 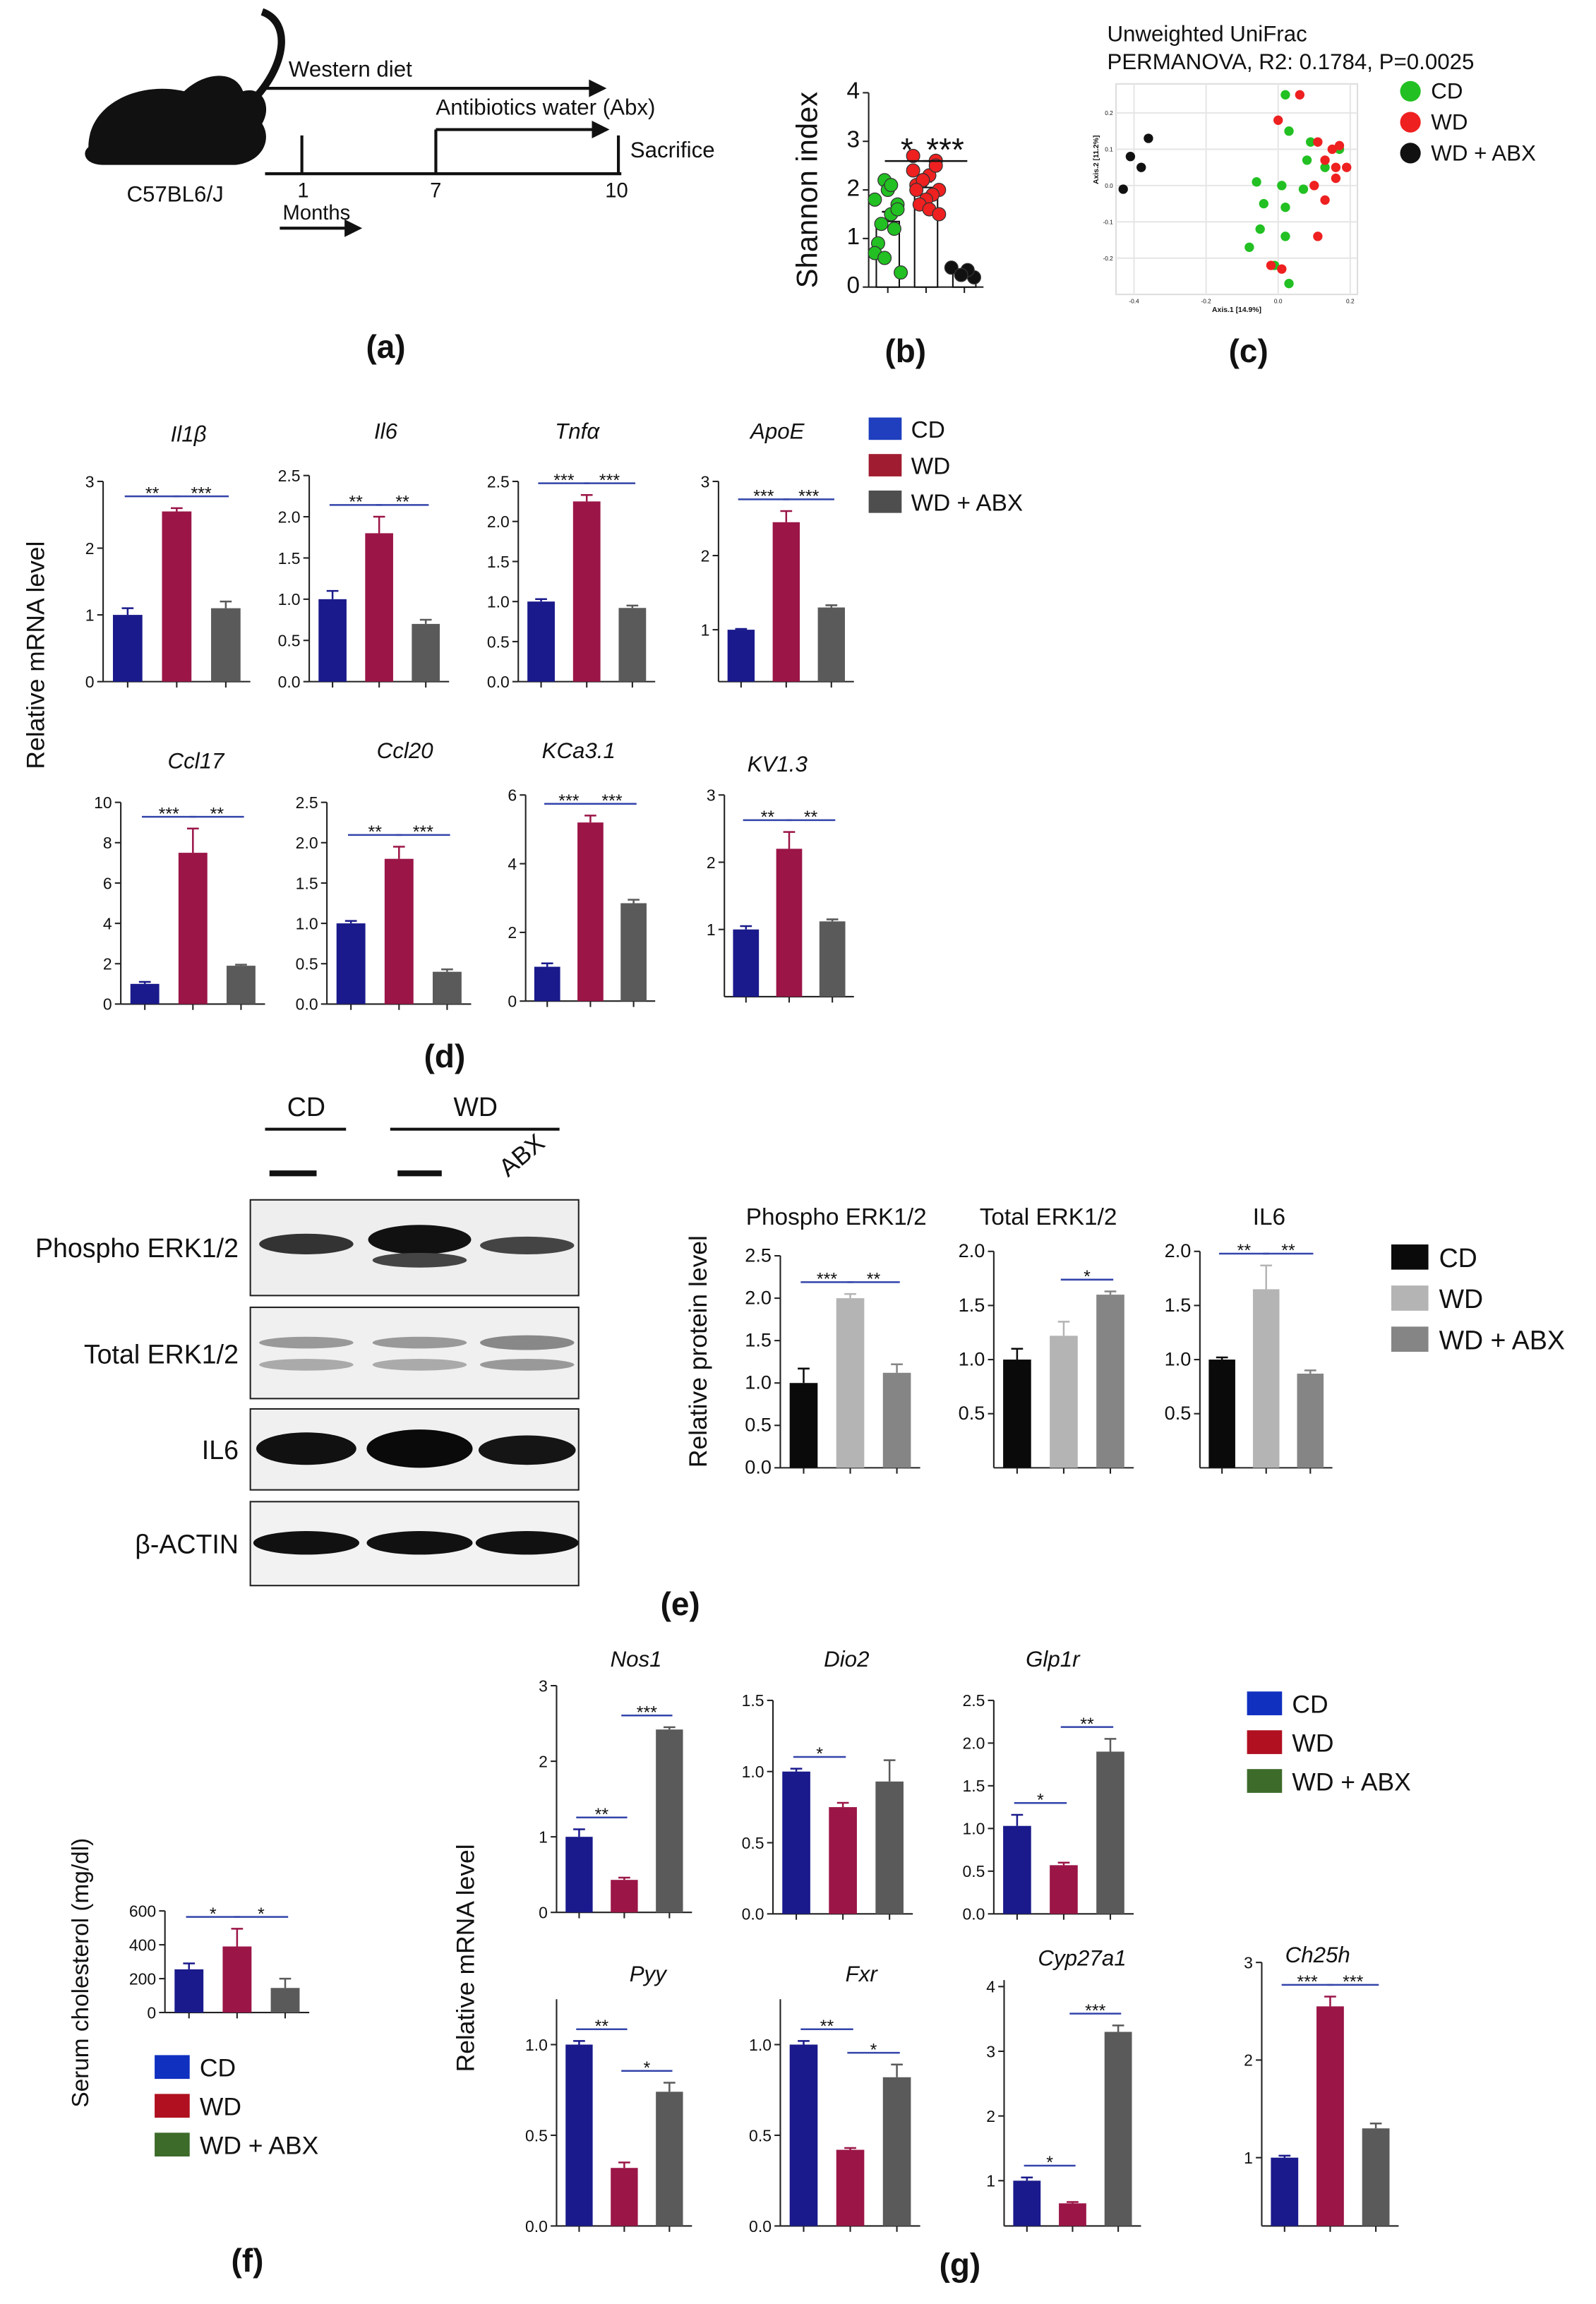 What do you see at coordinates (1237, 310) in the screenshot?
I see `x-axis-label: Axis.1 [14.9%]` at bounding box center [1237, 310].